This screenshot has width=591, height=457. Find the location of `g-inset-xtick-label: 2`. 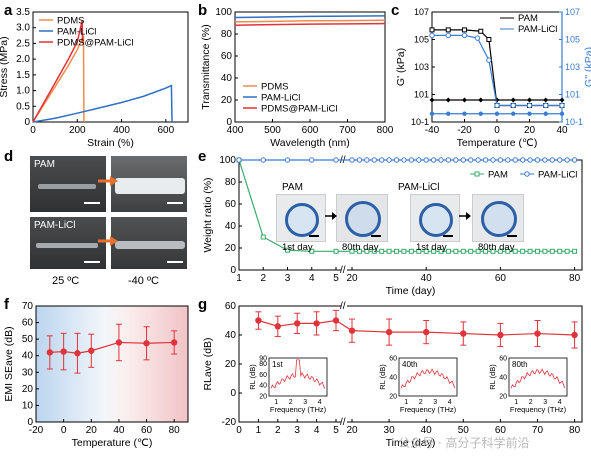

g-inset-xtick-label: 2 is located at coordinates (421, 402).